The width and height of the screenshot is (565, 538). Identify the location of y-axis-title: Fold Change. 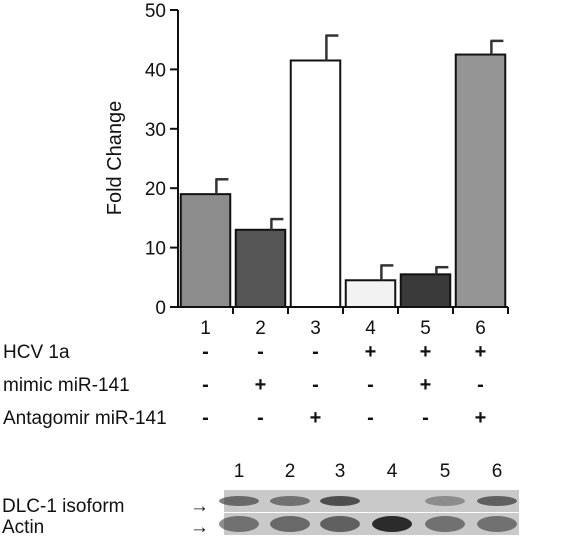
(115, 158).